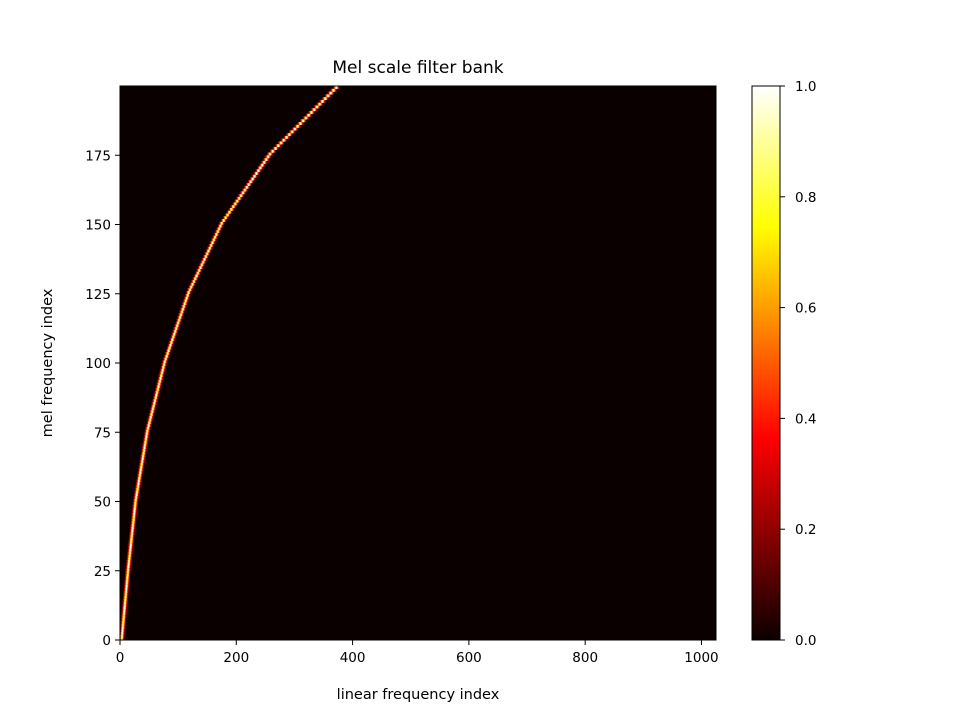  What do you see at coordinates (48, 362) in the screenshot?
I see `y-axis-label: mel frequency index` at bounding box center [48, 362].